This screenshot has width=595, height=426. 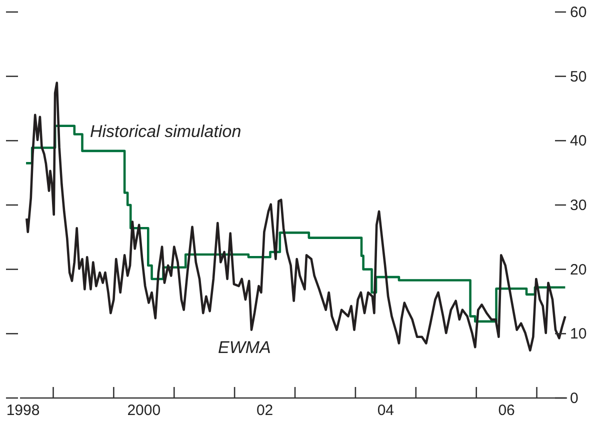 I want to click on x-tick-label: 1998, so click(x=23, y=410).